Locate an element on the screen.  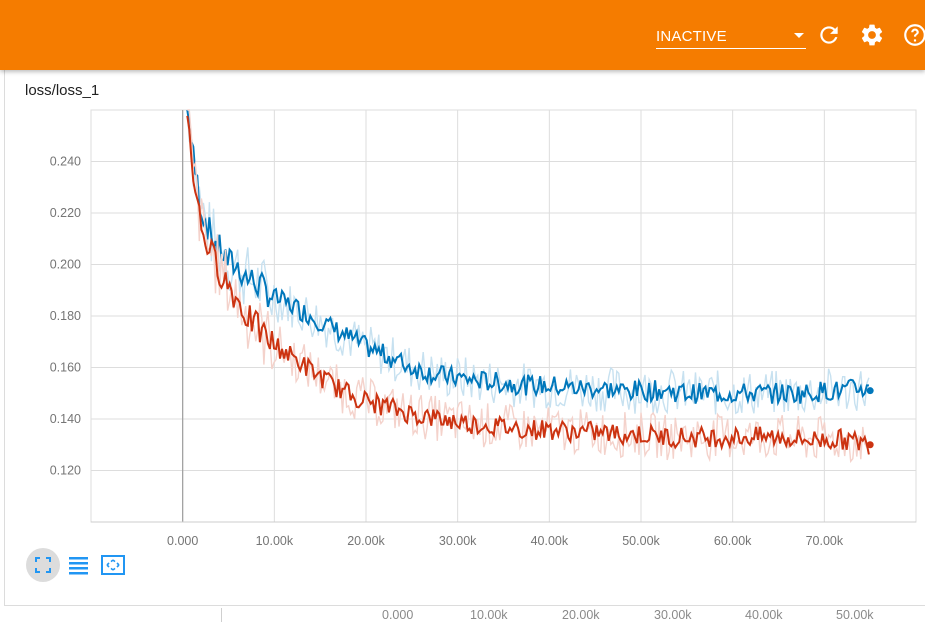
y-tick-label: 0.140 is located at coordinates (65, 419).